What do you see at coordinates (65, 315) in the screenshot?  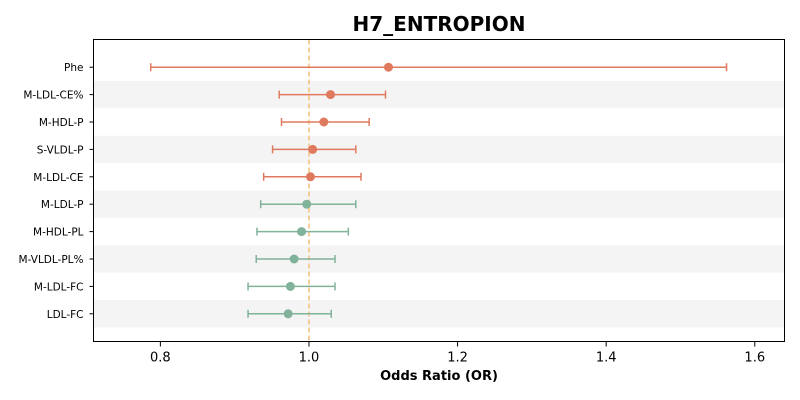 I see `y-tick-label: LDL-FC` at bounding box center [65, 315].